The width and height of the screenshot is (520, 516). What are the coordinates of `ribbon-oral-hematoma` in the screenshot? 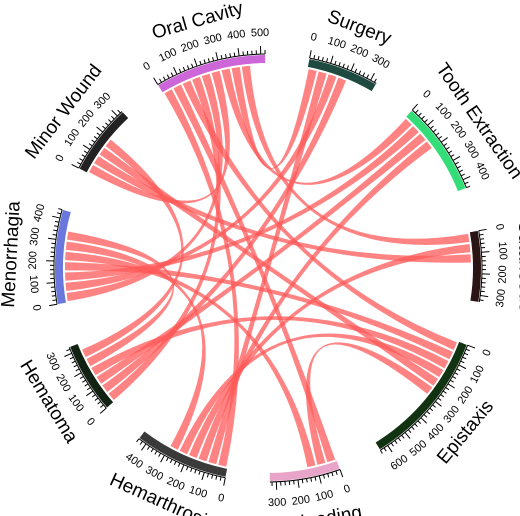 It's located at (164, 238).